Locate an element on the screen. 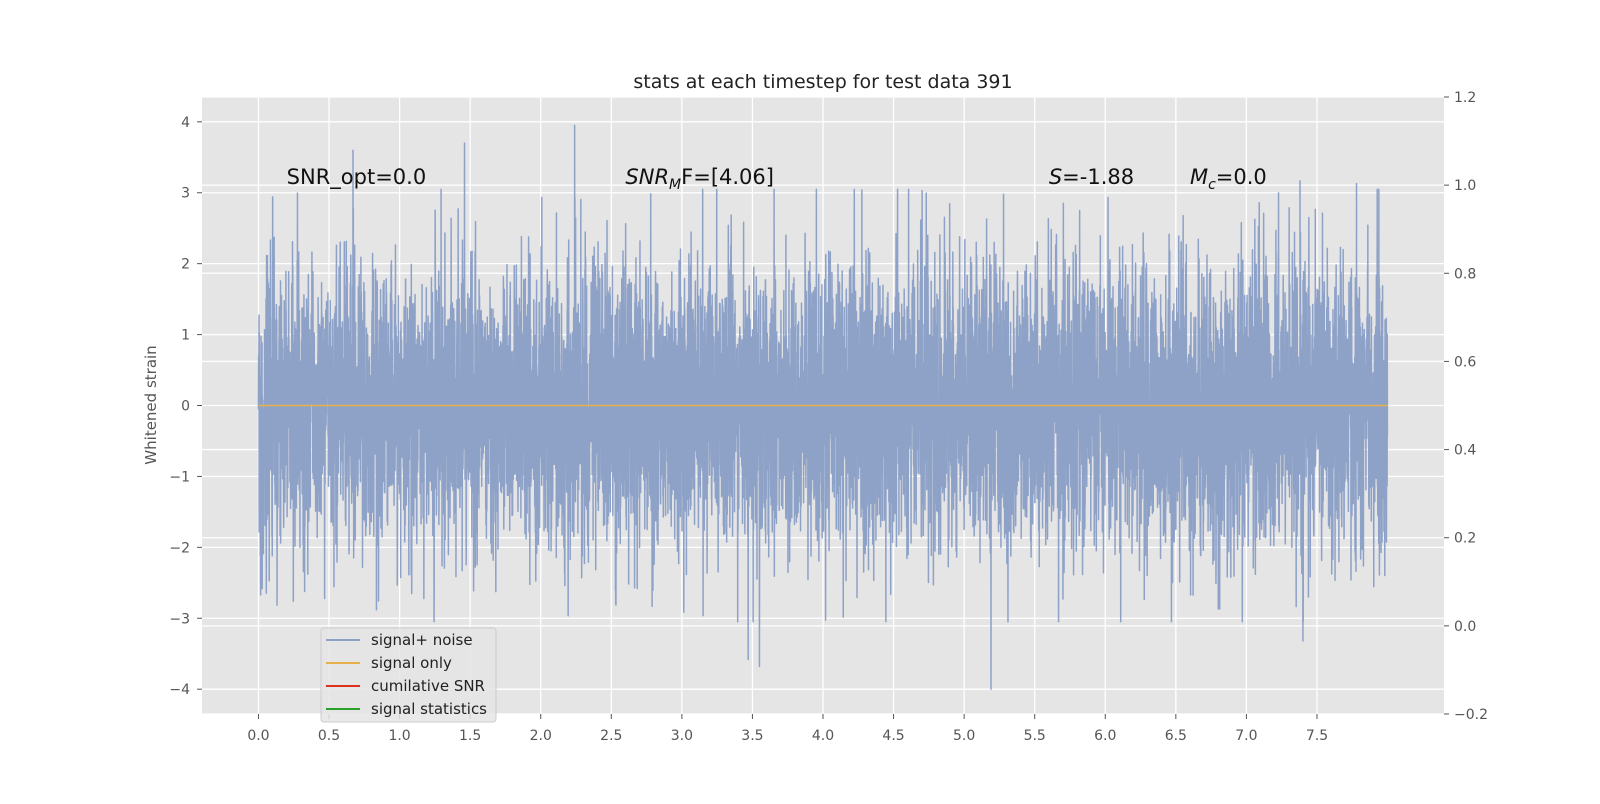 The image size is (1600, 804). y-right-tick-label: 1.2 is located at coordinates (1465, 98).